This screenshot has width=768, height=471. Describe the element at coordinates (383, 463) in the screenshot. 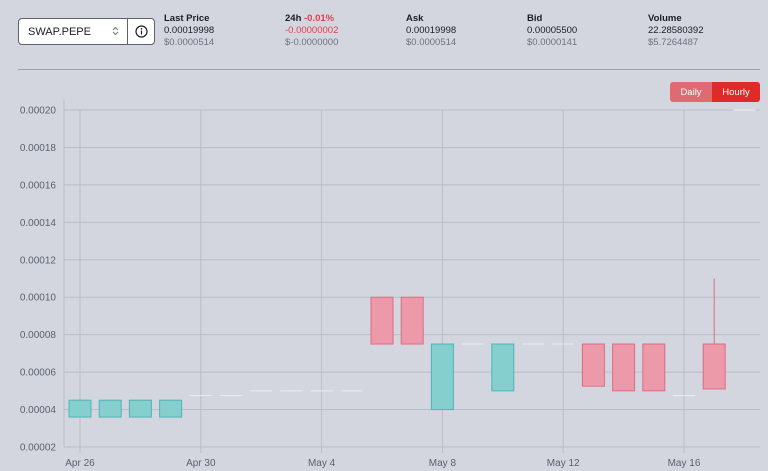

I see `x-axis: Apr 26 Apr 30 May 4 May 8 May 12 May 16` at that location.